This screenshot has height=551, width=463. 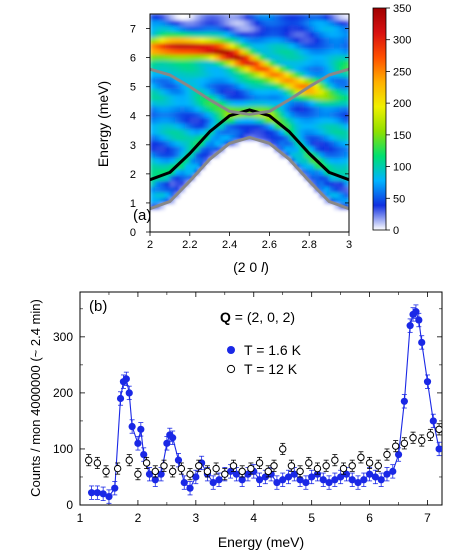 What do you see at coordinates (399, 199) in the screenshot?
I see `colorbar-tick-label: 50` at bounding box center [399, 199].